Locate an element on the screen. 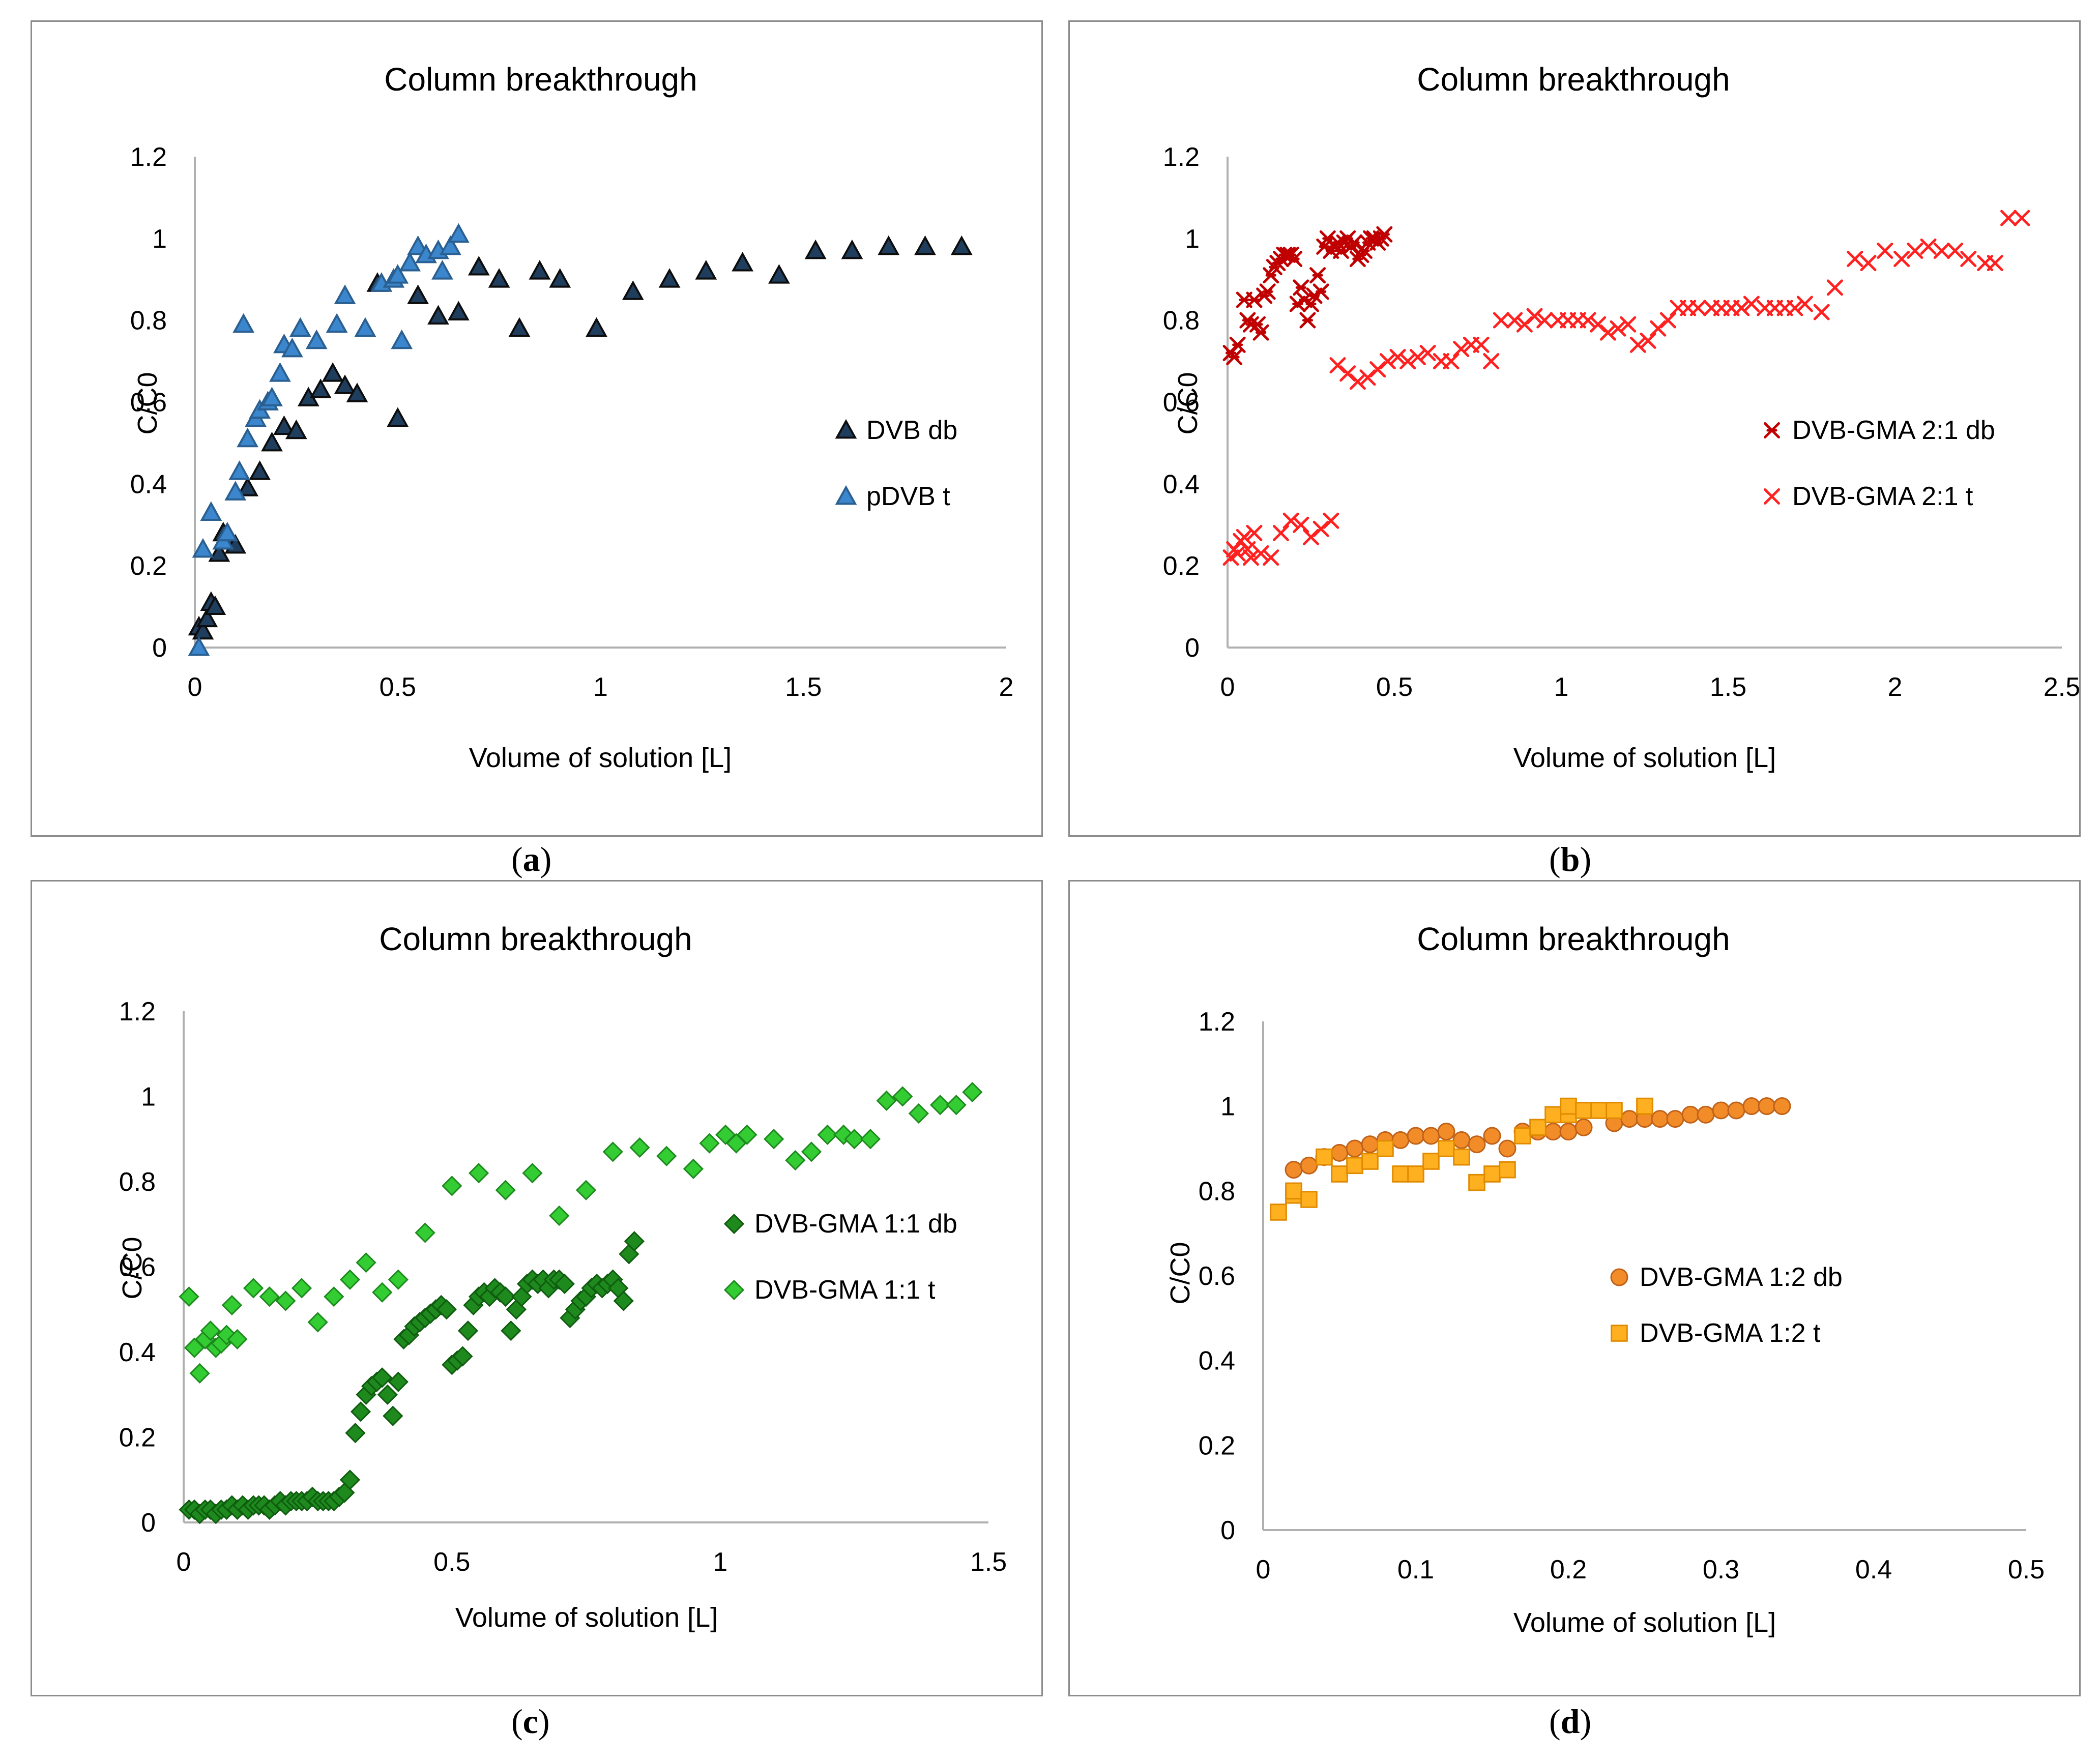 The width and height of the screenshot is (2100, 1761). caption-d: (d) is located at coordinates (1570, 1722).